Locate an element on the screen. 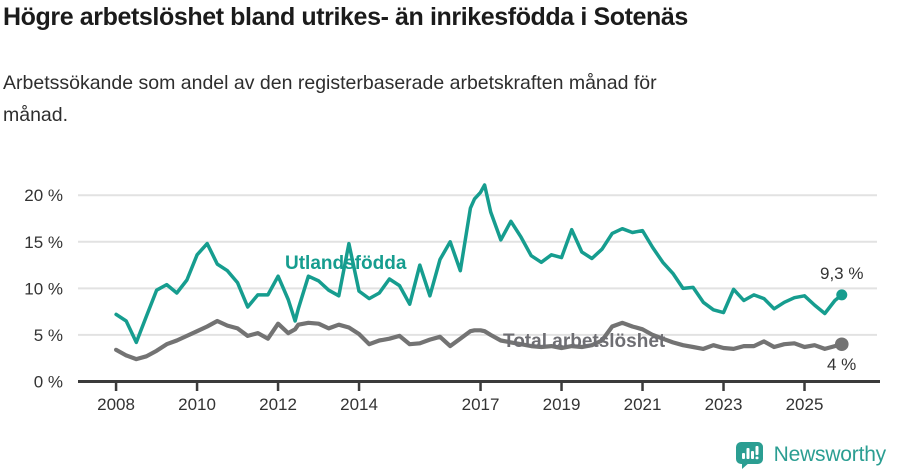 Image resolution: width=900 pixels, height=474 pixels. y-axis-tick-label: 20 % is located at coordinates (43, 195).